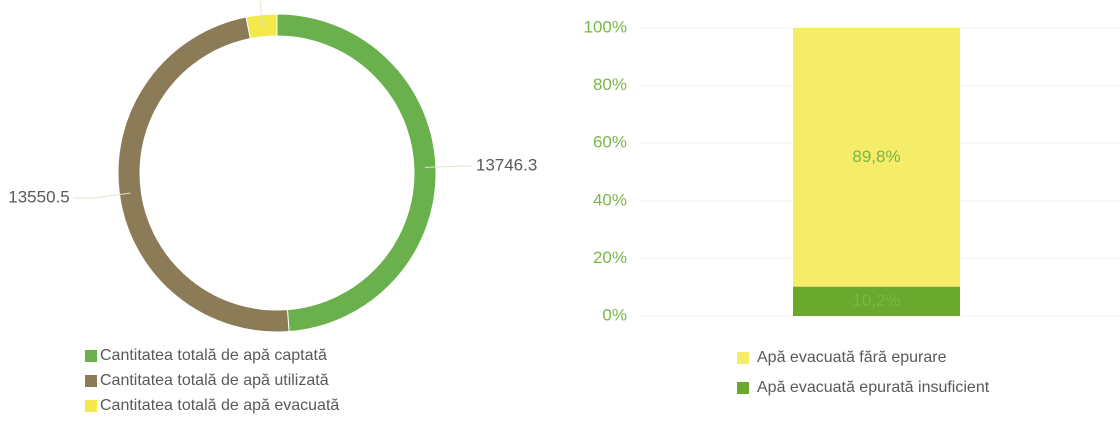 Image resolution: width=1120 pixels, height=437 pixels. I want to click on data-label: 89,8%, so click(876, 156).